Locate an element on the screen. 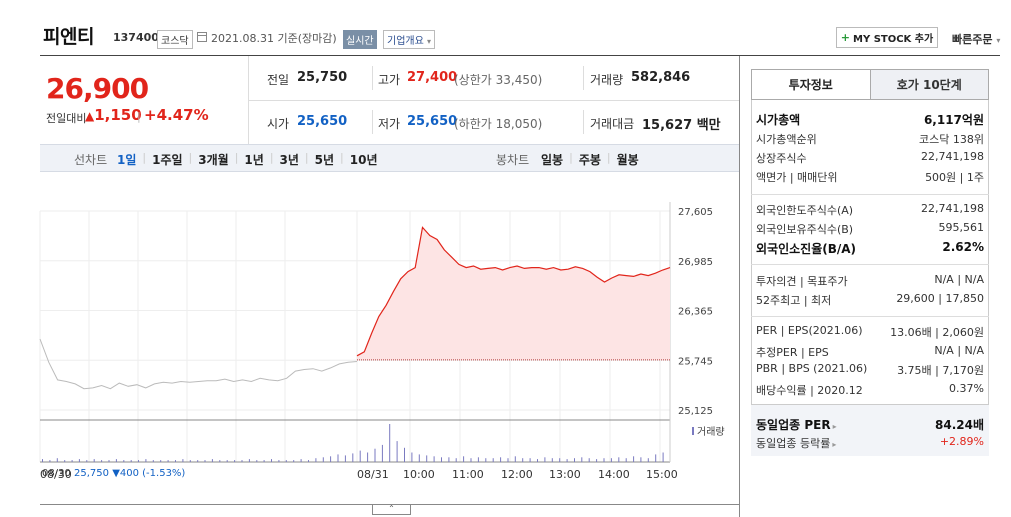 The width and height of the screenshot is (1011, 517). info-value: 코스닥 138위 is located at coordinates (951, 139).